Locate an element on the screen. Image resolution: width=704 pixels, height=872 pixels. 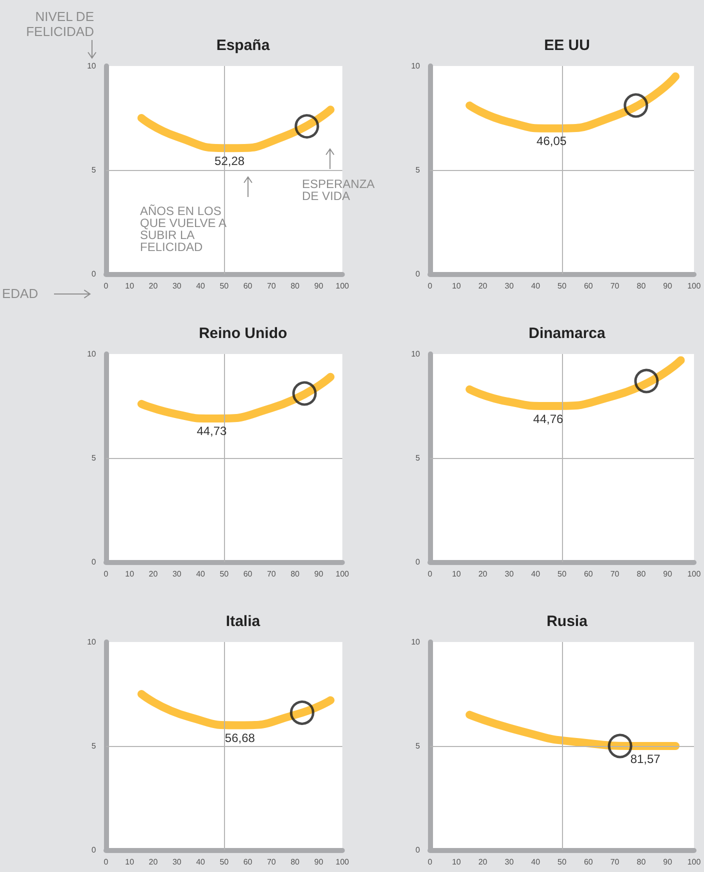
annotation: 81,57 is located at coordinates (645, 759).